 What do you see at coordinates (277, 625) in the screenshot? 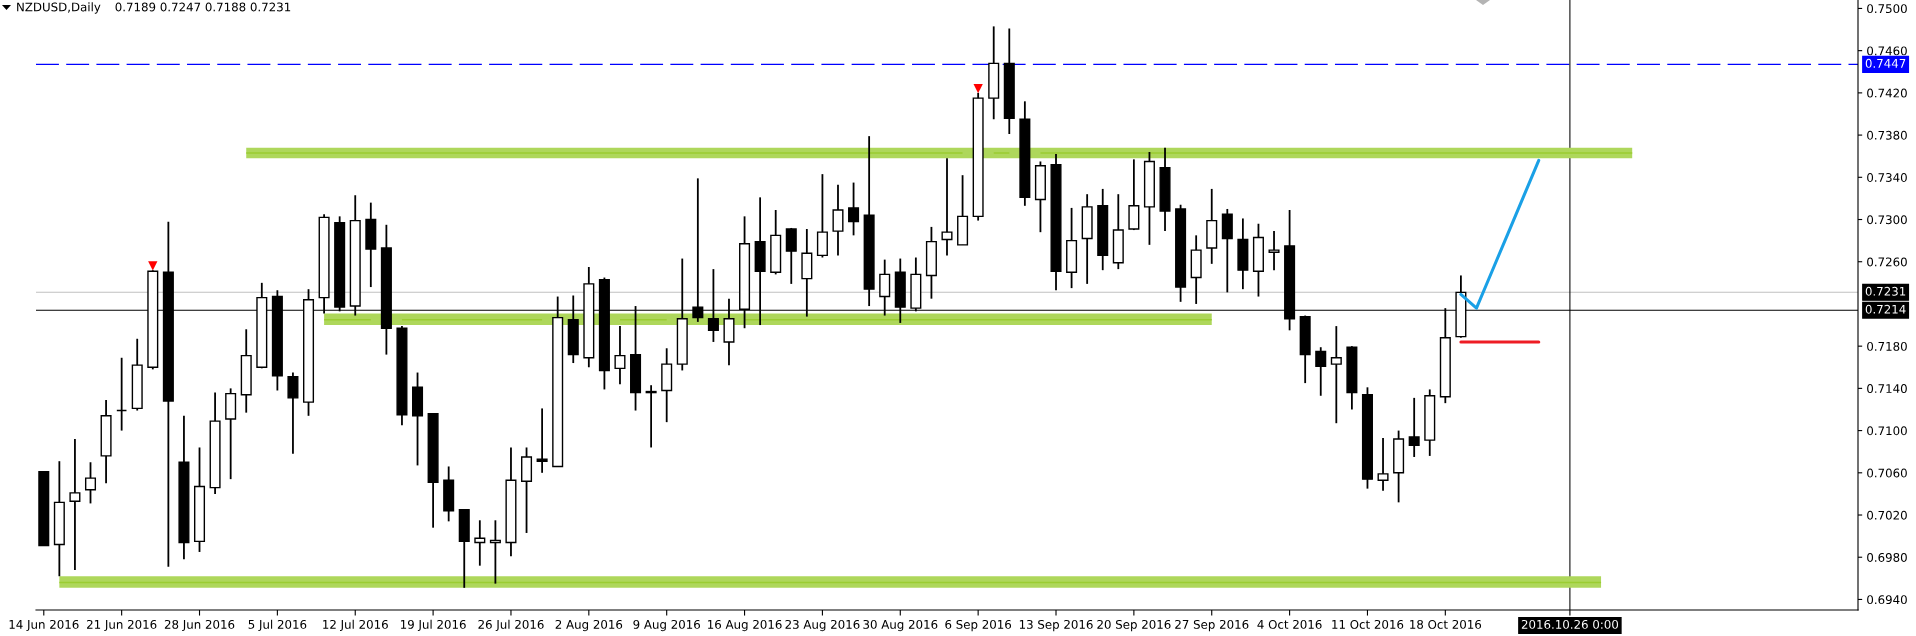
I see `x-tick-label: 5 Jul 2016` at bounding box center [277, 625].